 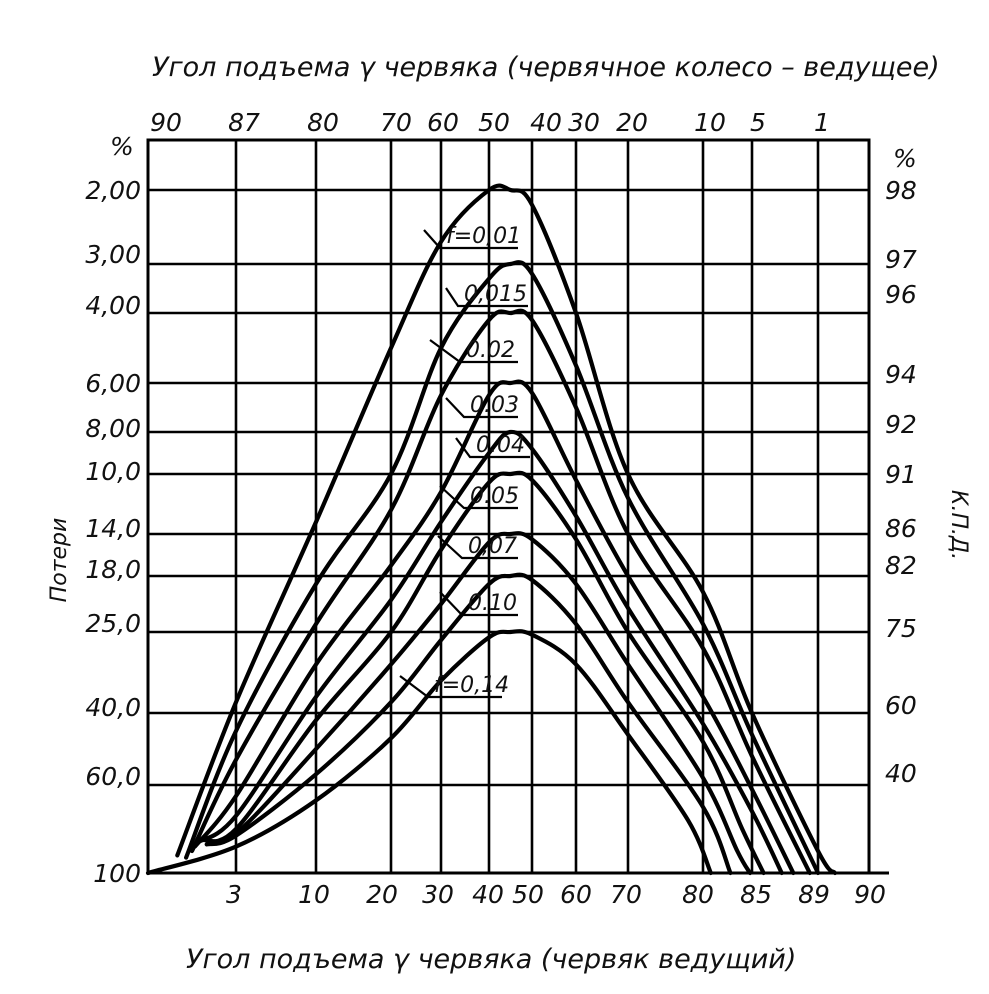 I want to click on top-tick-label: 87, so click(x=244, y=122).